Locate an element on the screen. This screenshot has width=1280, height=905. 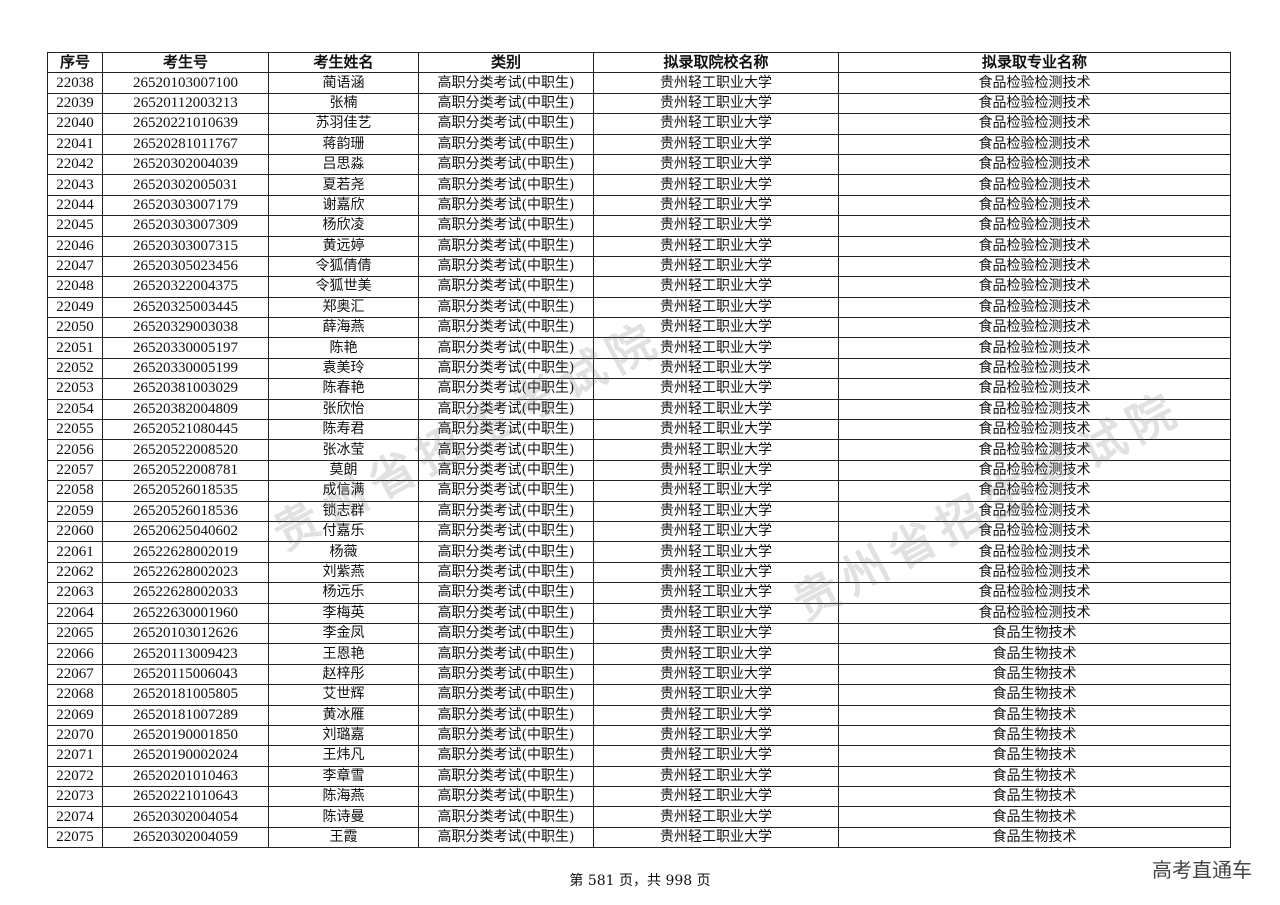
table-header-row: 序号 考生号 考生姓名 类别 拟录取院校名称 拟录取专业名称 is located at coordinates (639, 62).